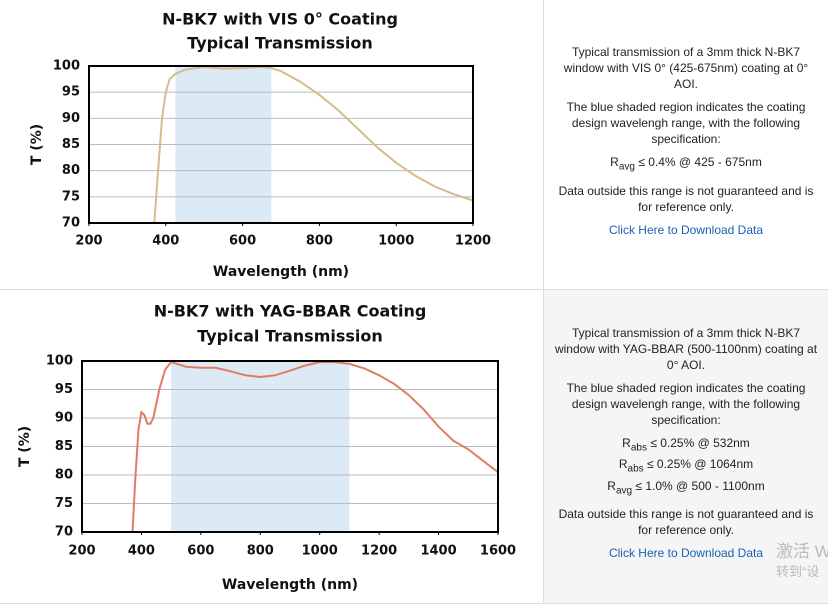 Image resolution: width=828 pixels, height=608 pixels. What do you see at coordinates (290, 311) in the screenshot?
I see `chart-title: N-BK7 with YAG-BBAR Coating` at bounding box center [290, 311].